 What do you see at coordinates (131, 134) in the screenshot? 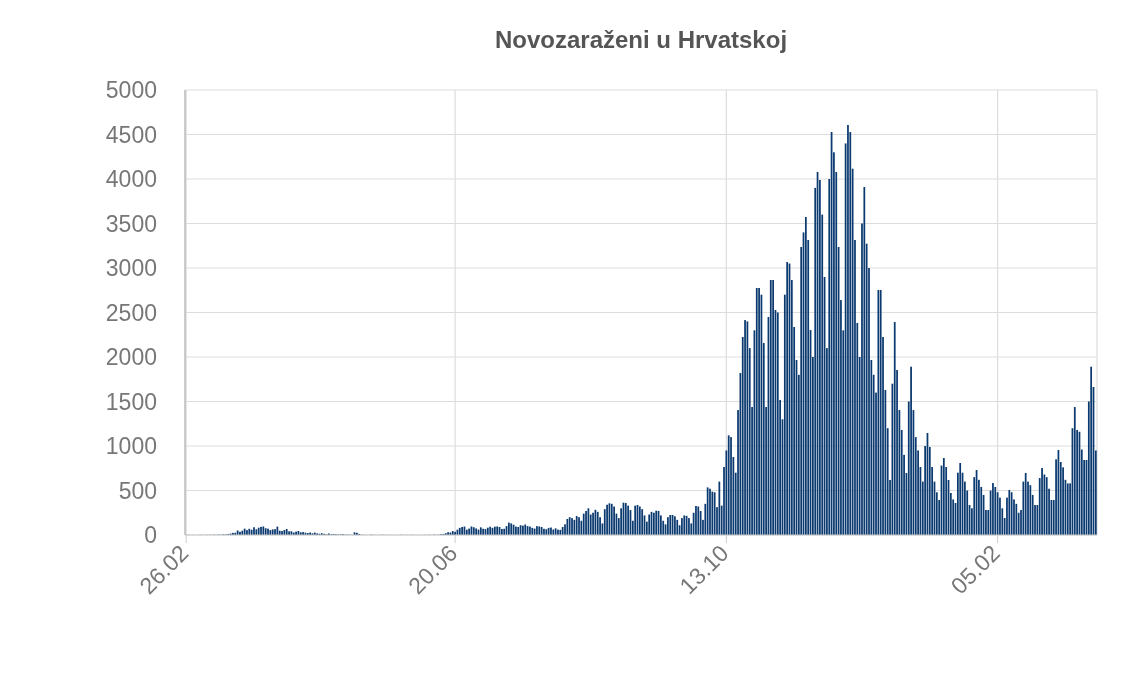
I see `y-tick-label: 4500` at bounding box center [131, 134].